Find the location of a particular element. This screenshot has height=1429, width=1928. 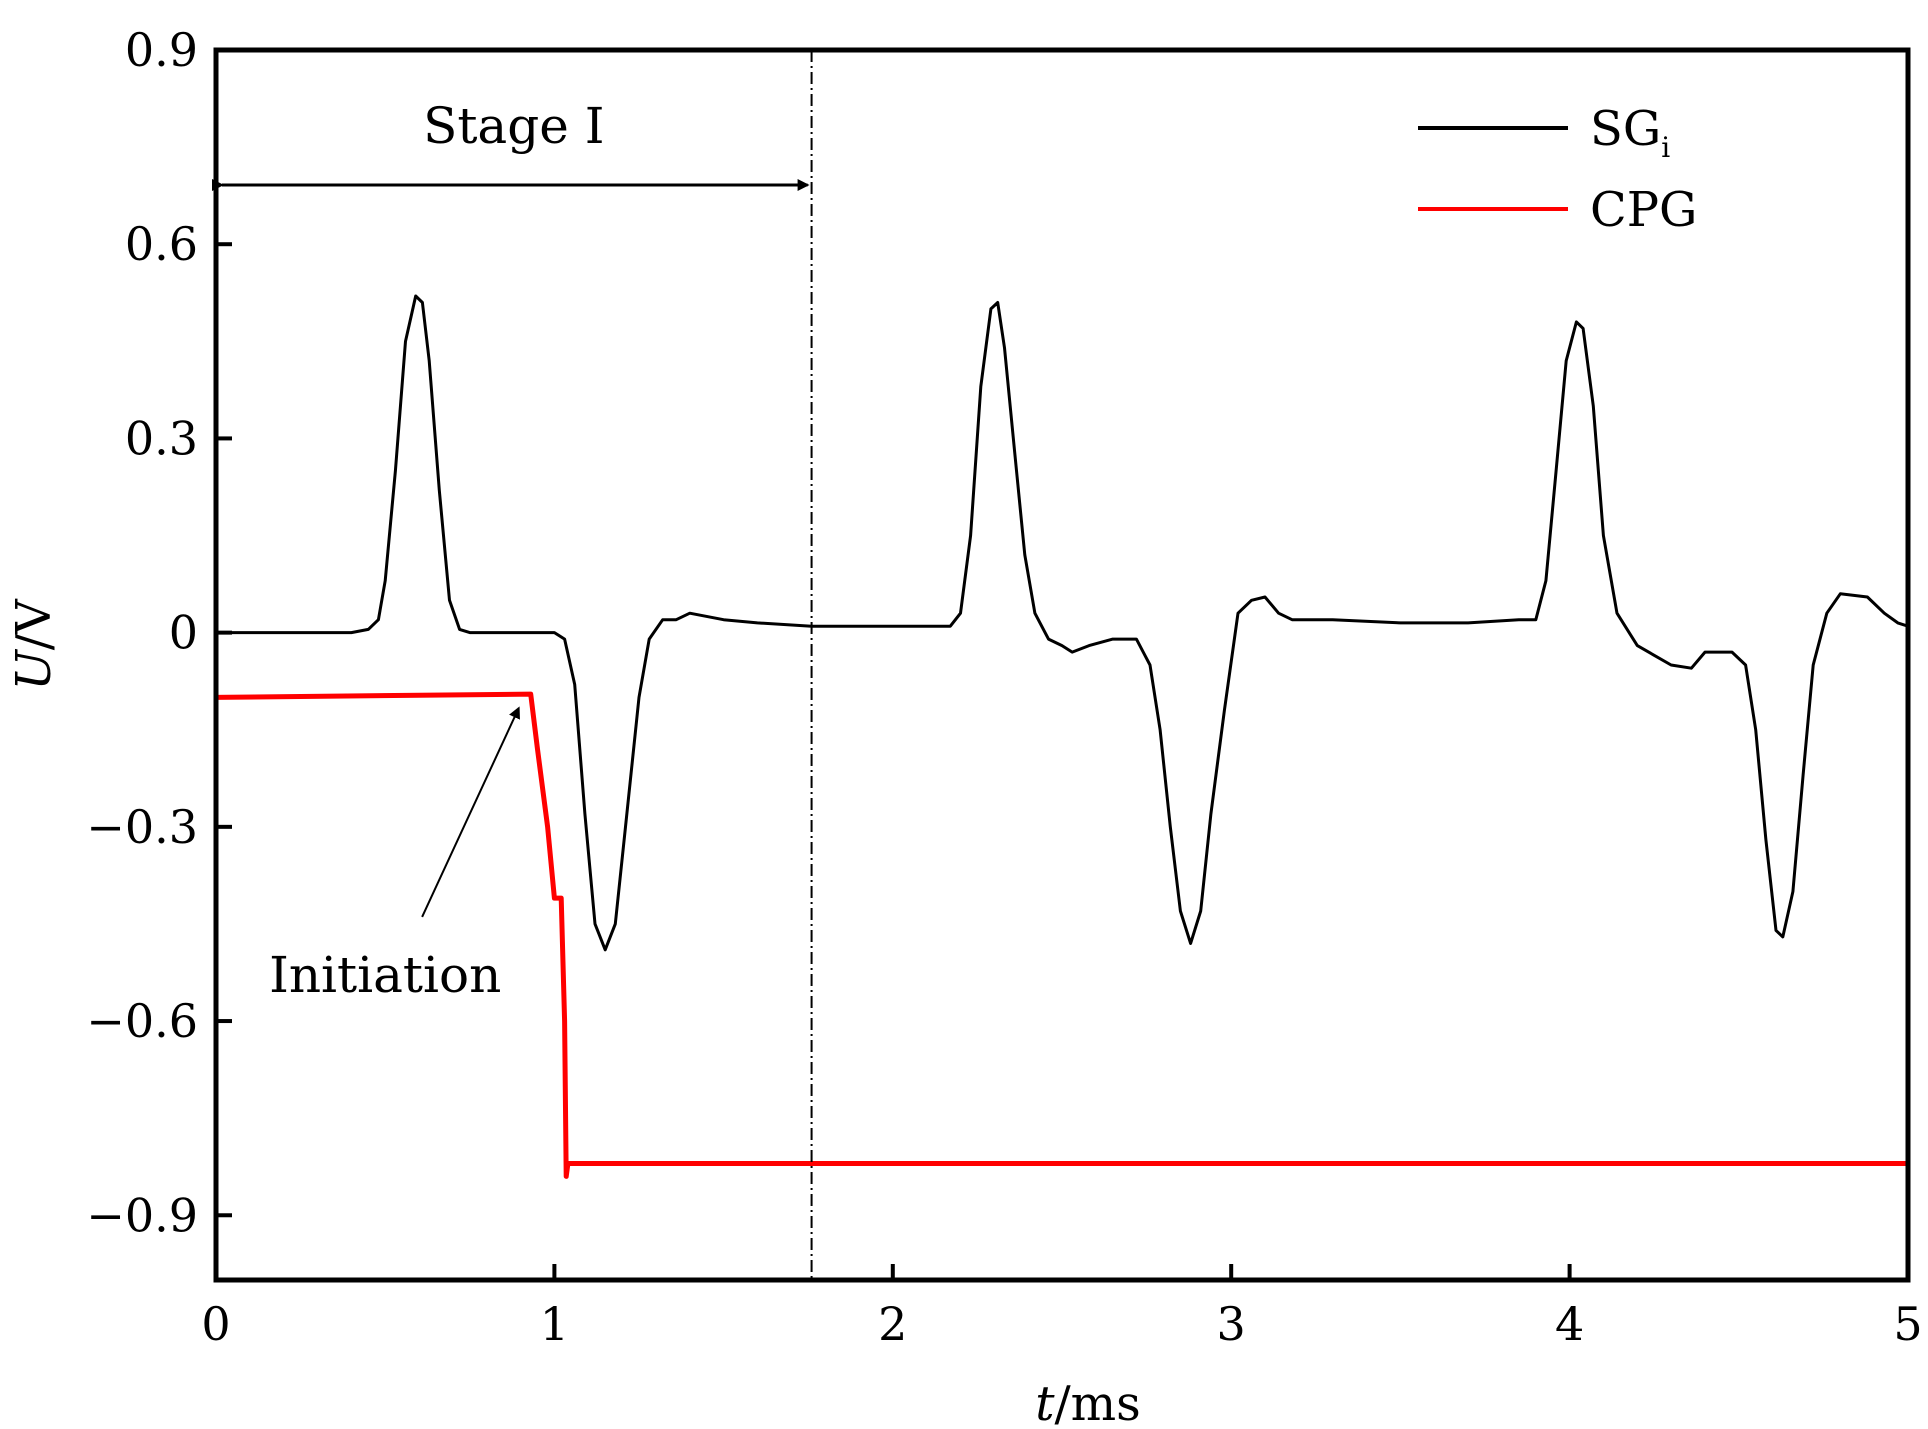

x-tick-label: 1 is located at coordinates (554, 1324).